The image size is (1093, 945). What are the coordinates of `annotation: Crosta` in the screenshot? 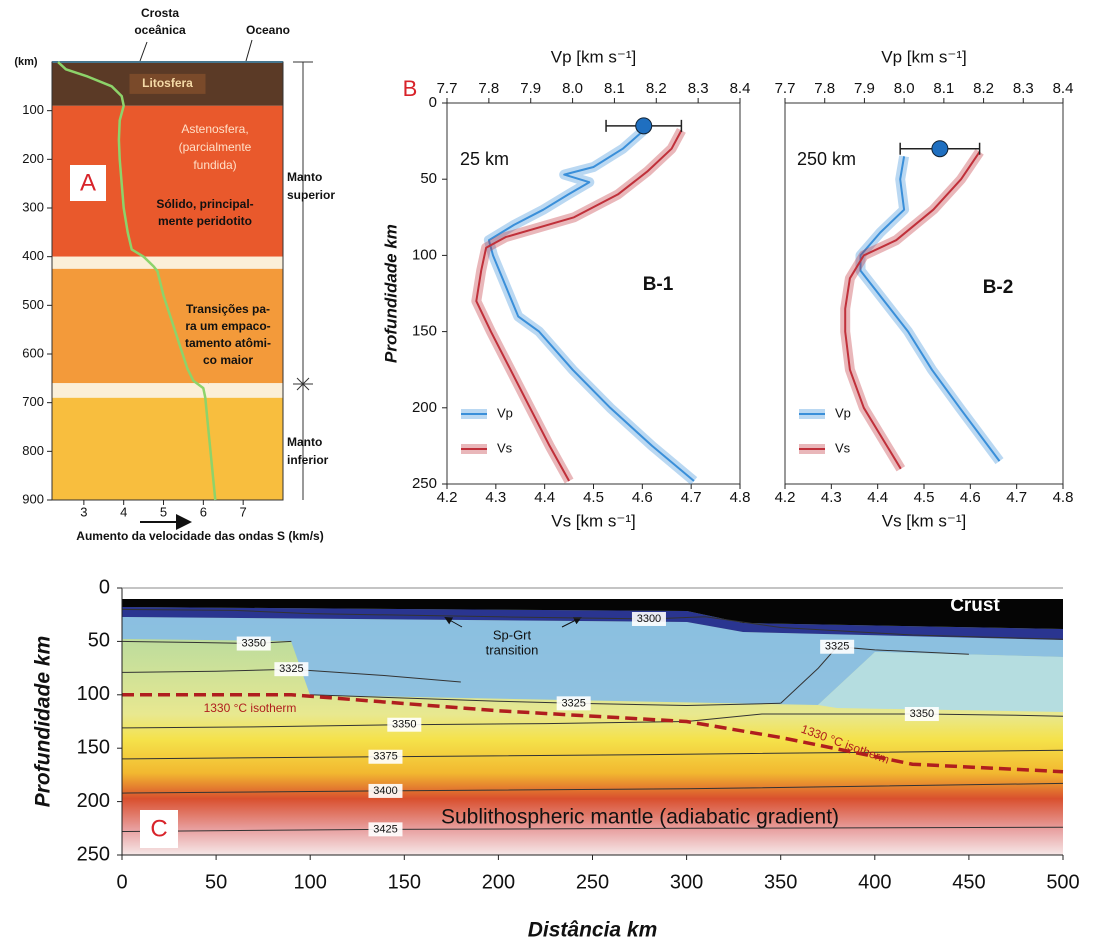 It's located at (160, 13).